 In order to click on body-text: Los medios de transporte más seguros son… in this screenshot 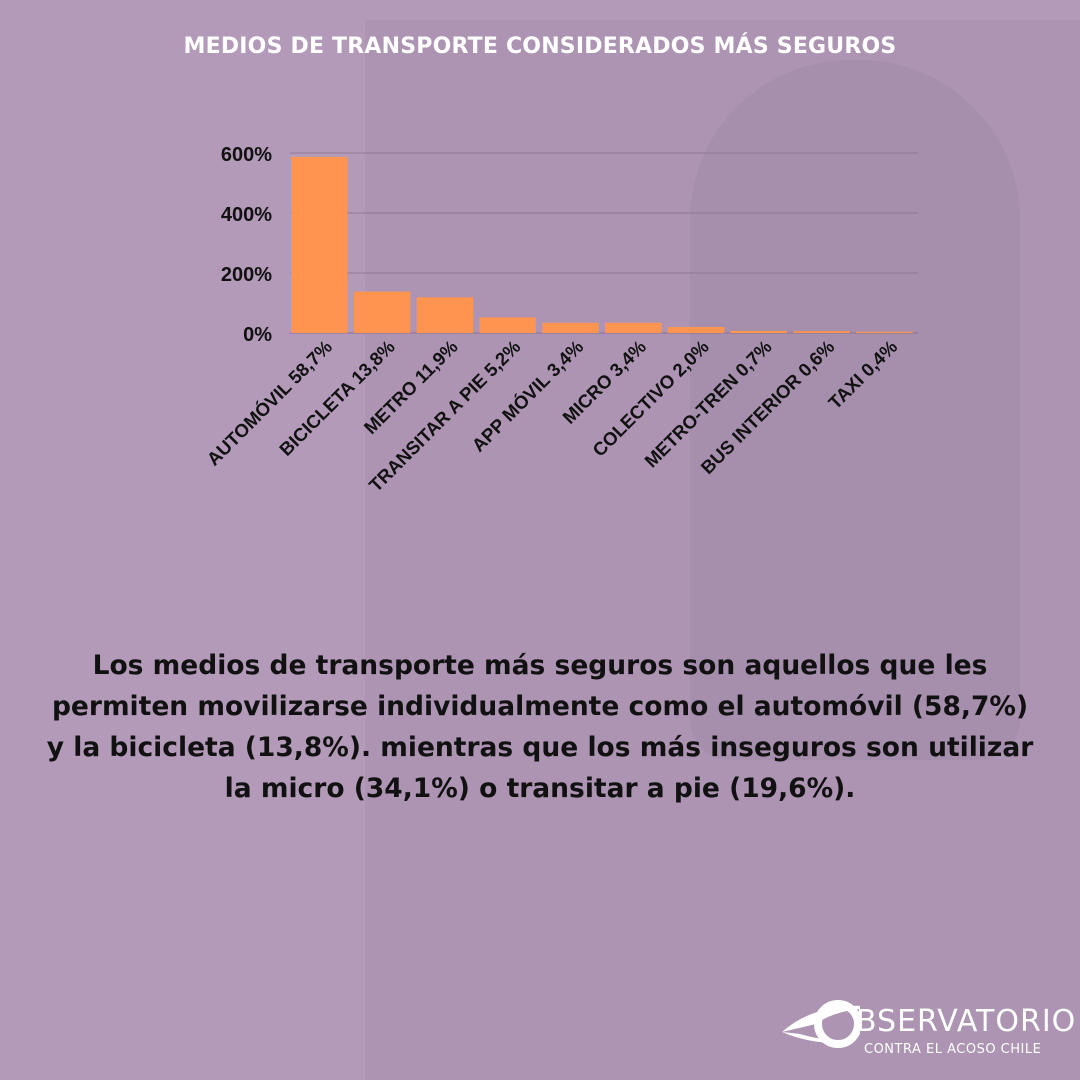, I will do `click(540, 727)`.